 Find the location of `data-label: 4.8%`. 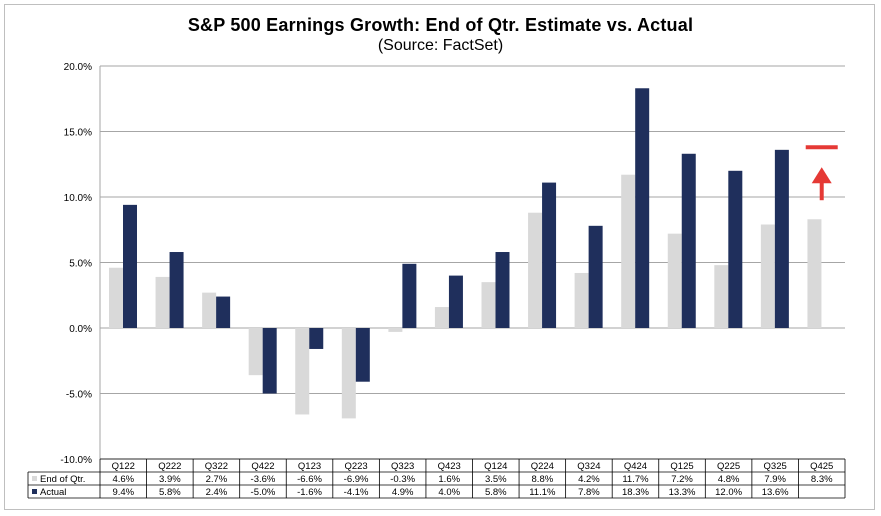

data-label: 4.8% is located at coordinates (729, 479).